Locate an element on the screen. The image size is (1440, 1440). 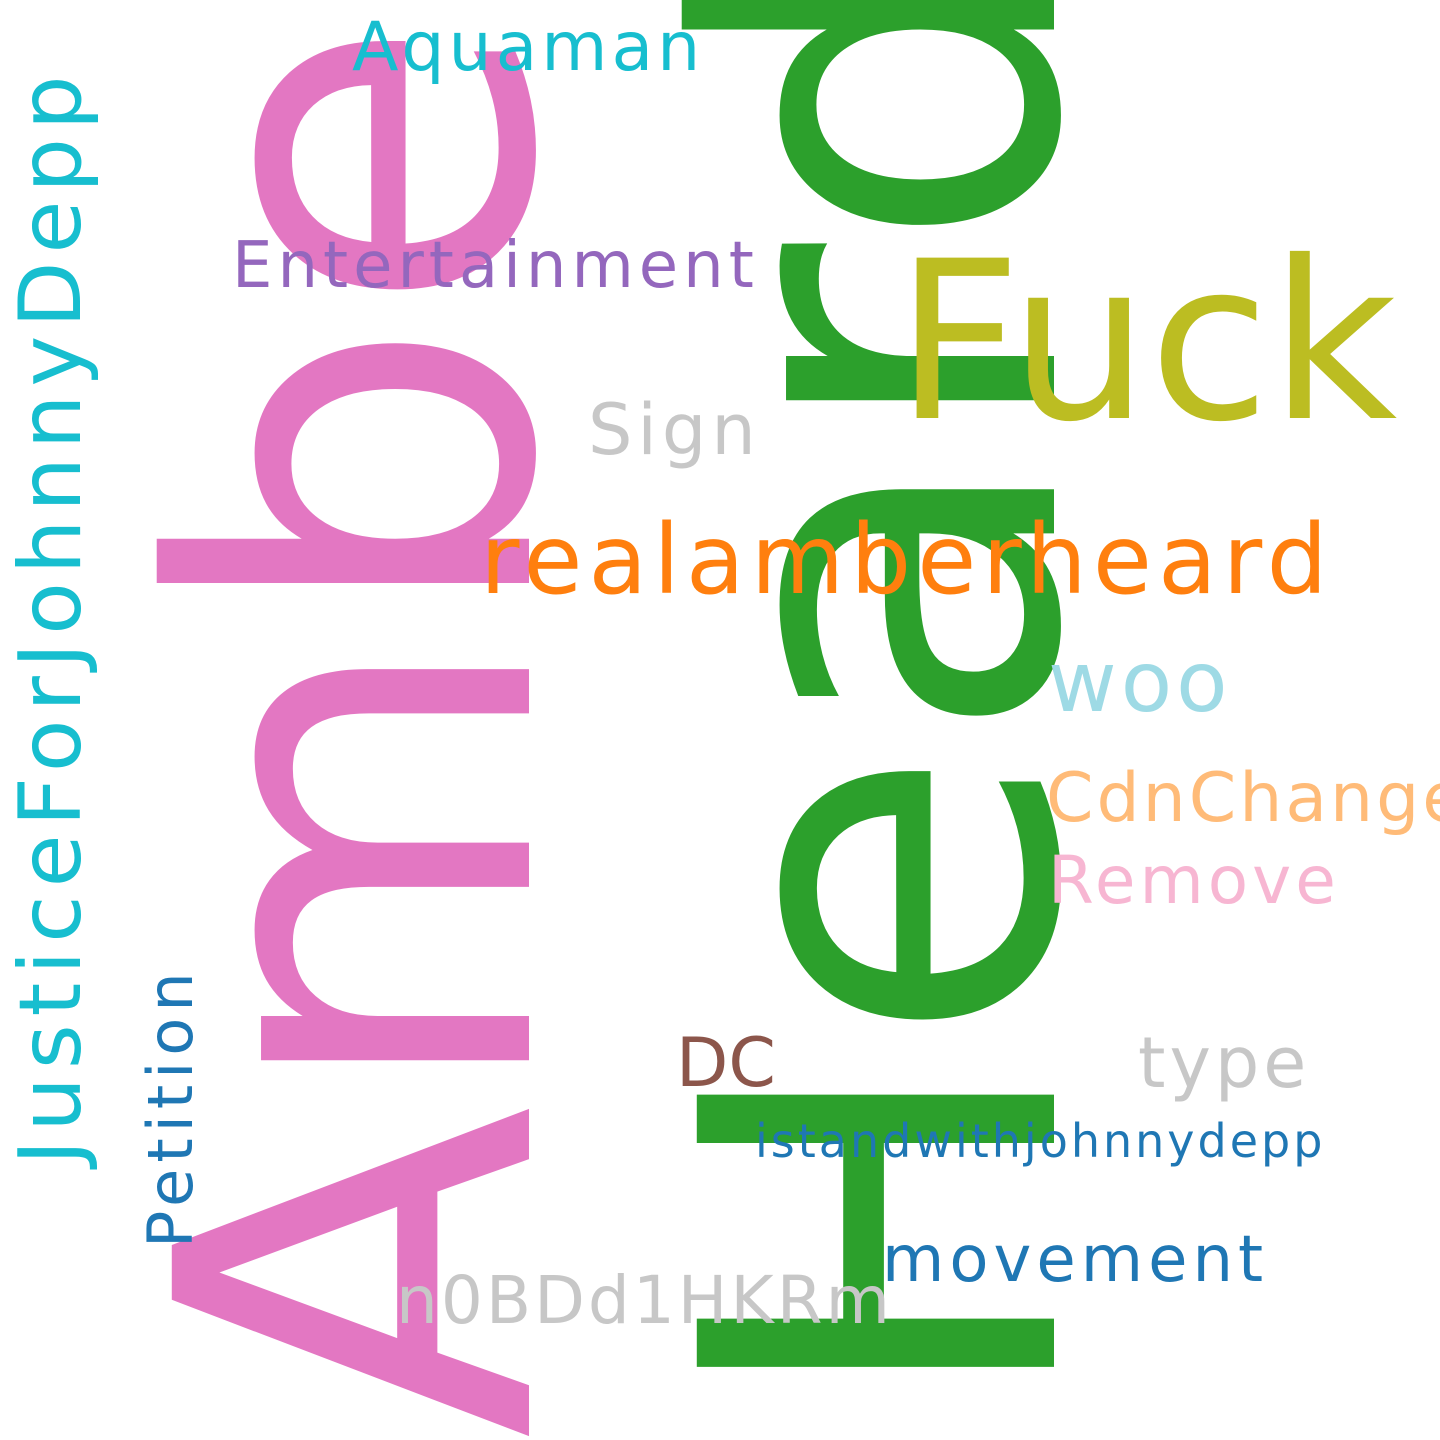
word-cdnchange: CdnChange is located at coordinates (1243, 798).